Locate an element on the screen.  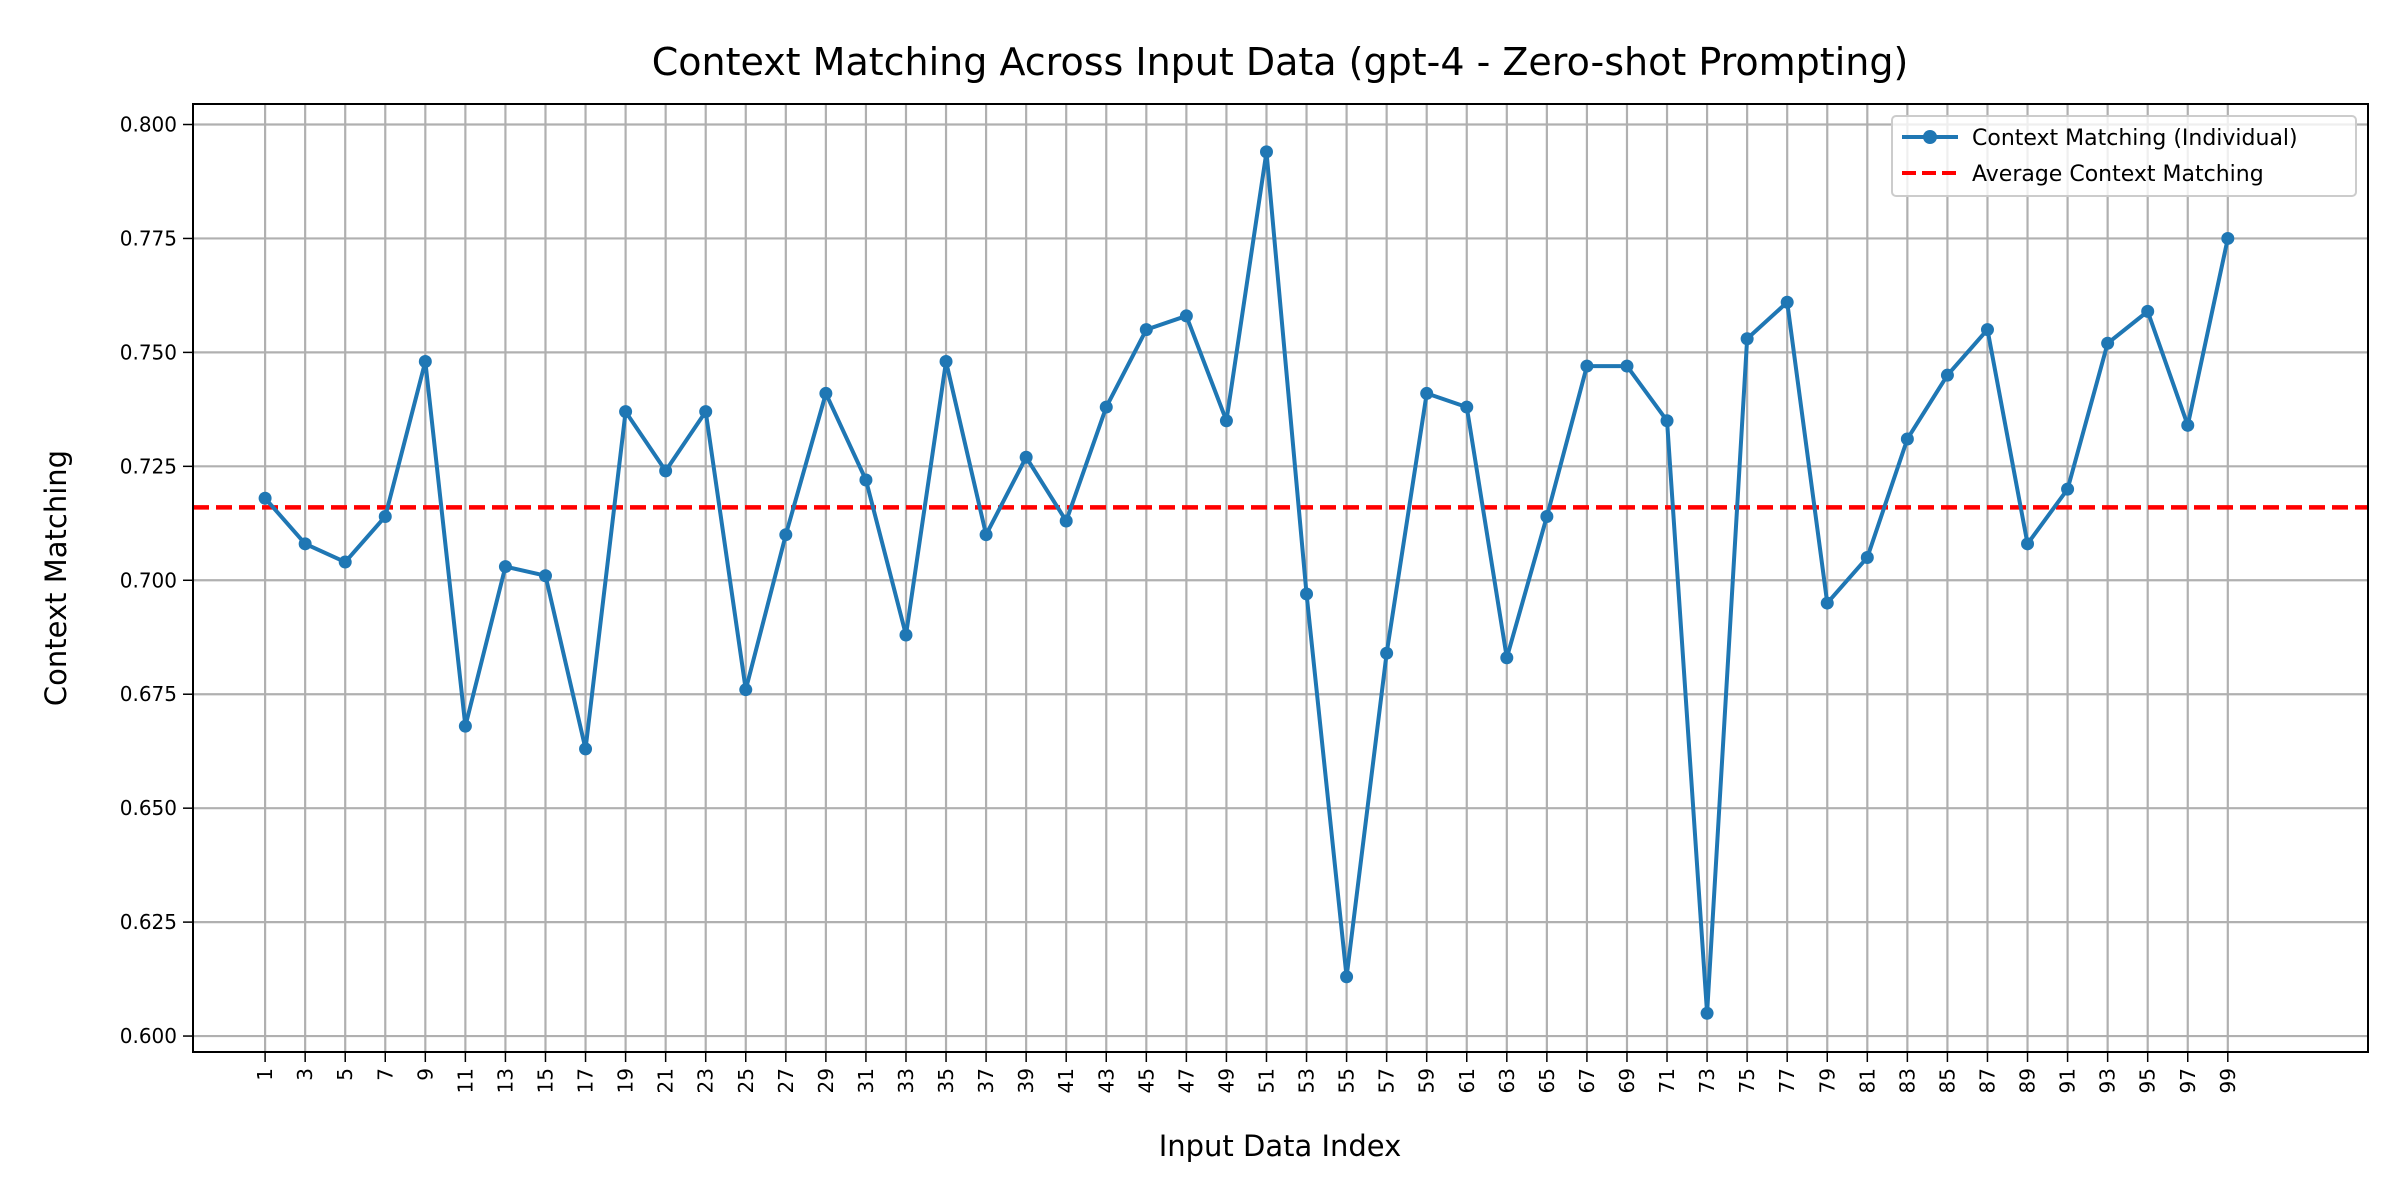
x-tick-label: 57 is located at coordinates (1387, 1080).